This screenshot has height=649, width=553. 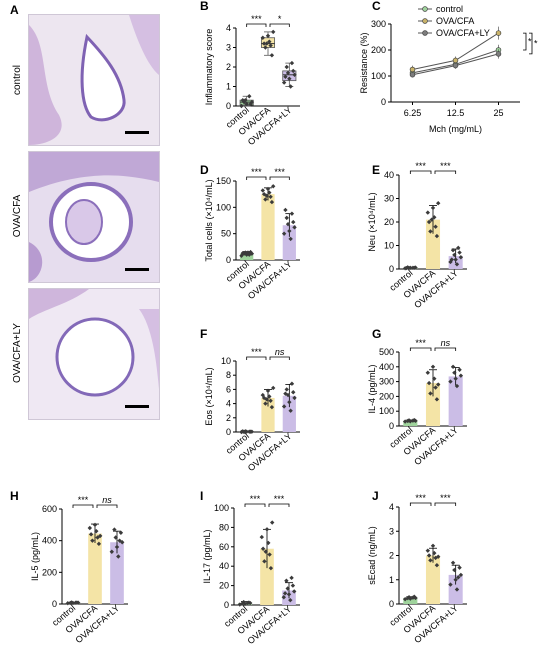 What do you see at coordinates (228, 389) in the screenshot?
I see `y-tick-label: 6` at bounding box center [228, 389].